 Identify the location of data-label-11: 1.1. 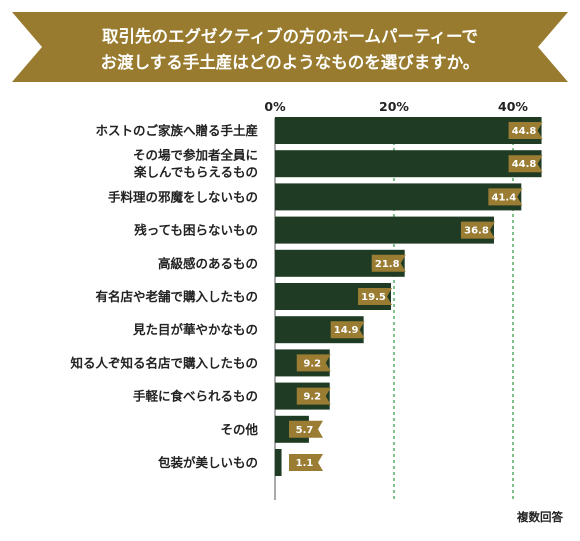
(305, 463).